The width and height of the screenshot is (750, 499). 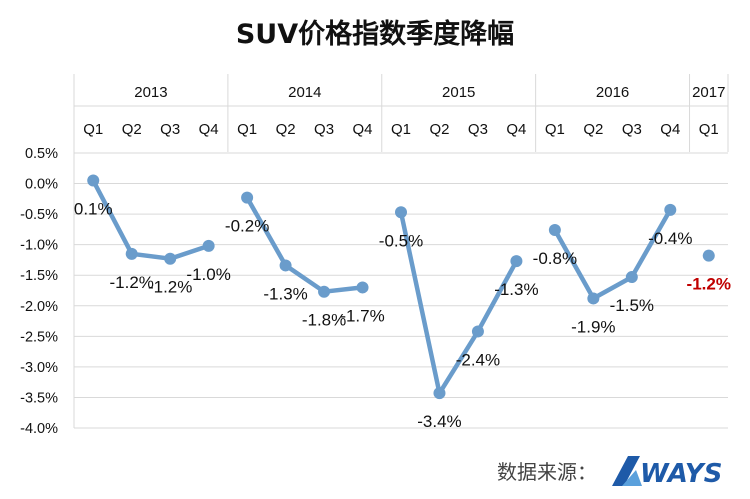 What do you see at coordinates (375, 34) in the screenshot?
I see `chart-title: SUV价格指数季度降幅` at bounding box center [375, 34].